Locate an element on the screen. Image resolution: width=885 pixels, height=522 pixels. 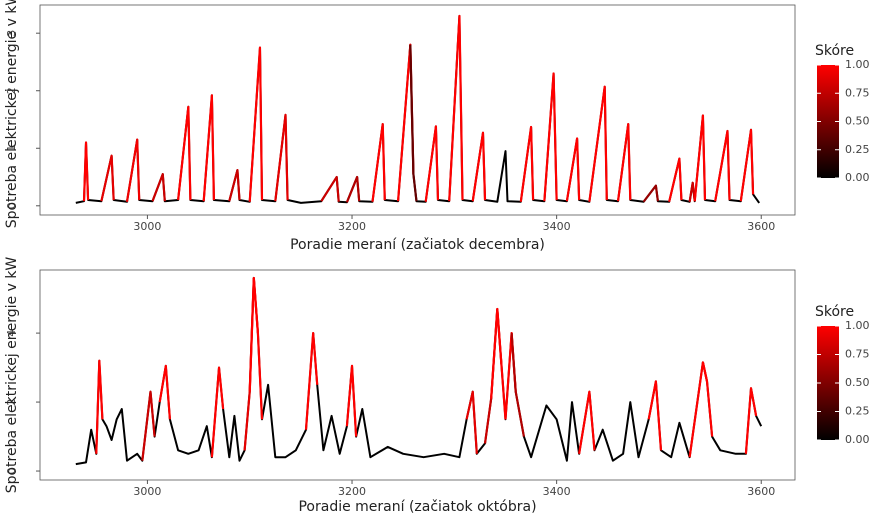
x-axis-label: Poradie meraní (začiatok decembra) is located at coordinates (417, 245).